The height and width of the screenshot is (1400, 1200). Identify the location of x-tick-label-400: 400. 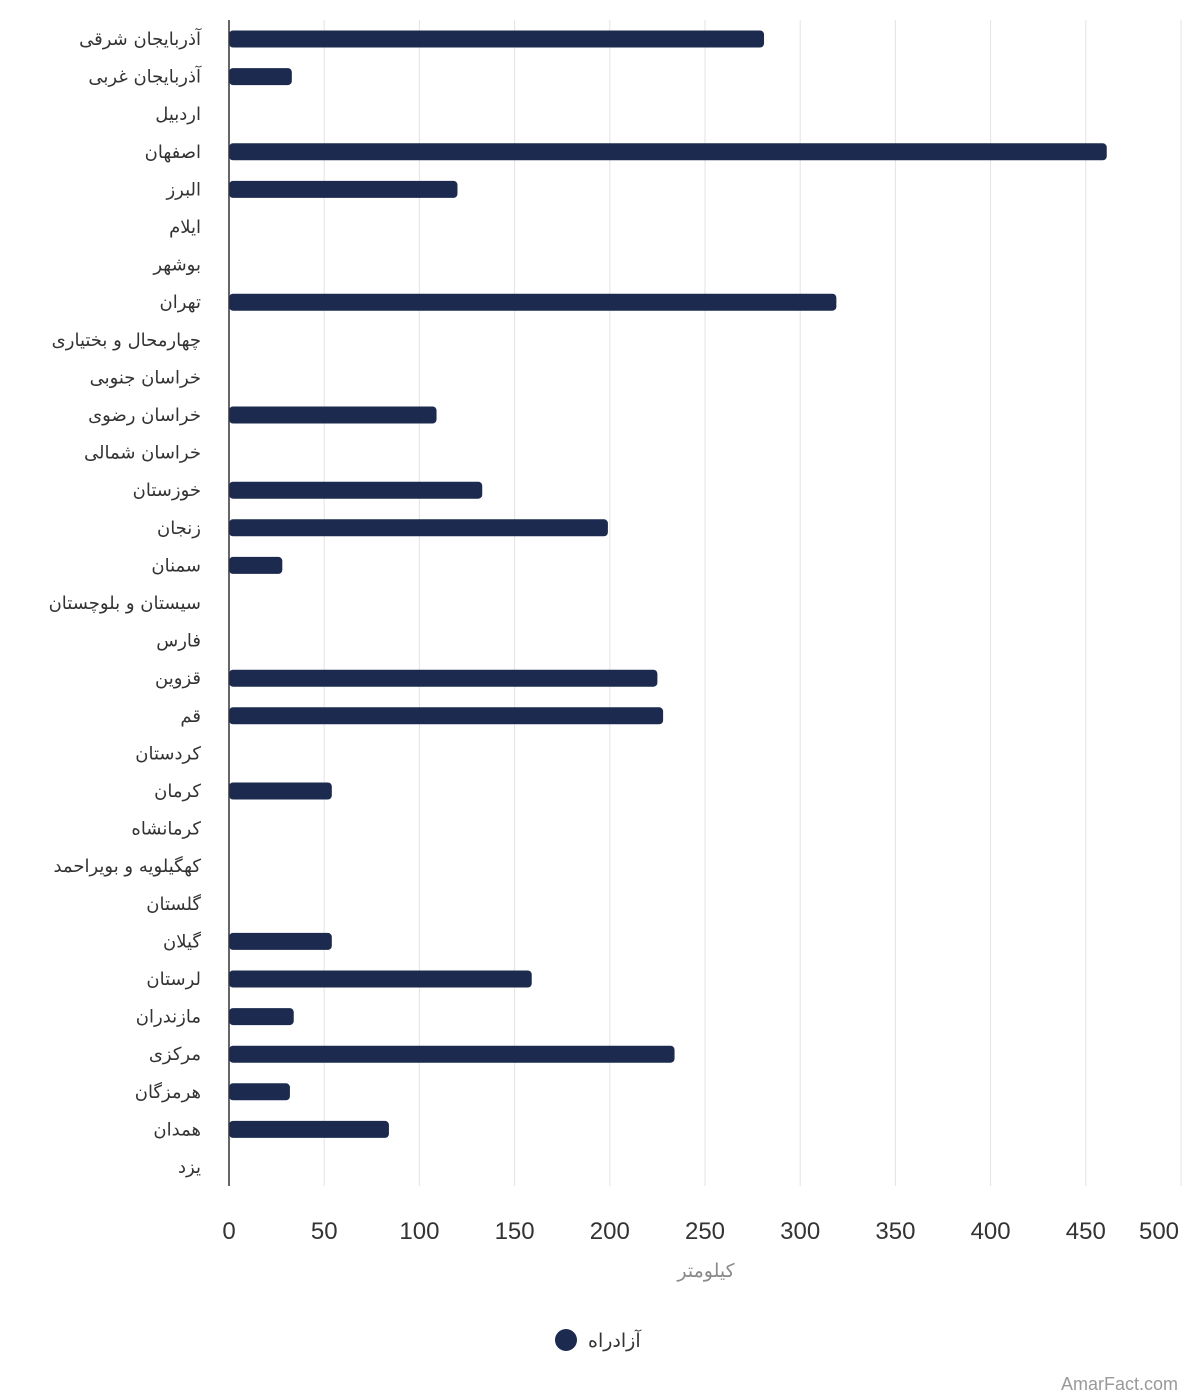
(991, 1231).